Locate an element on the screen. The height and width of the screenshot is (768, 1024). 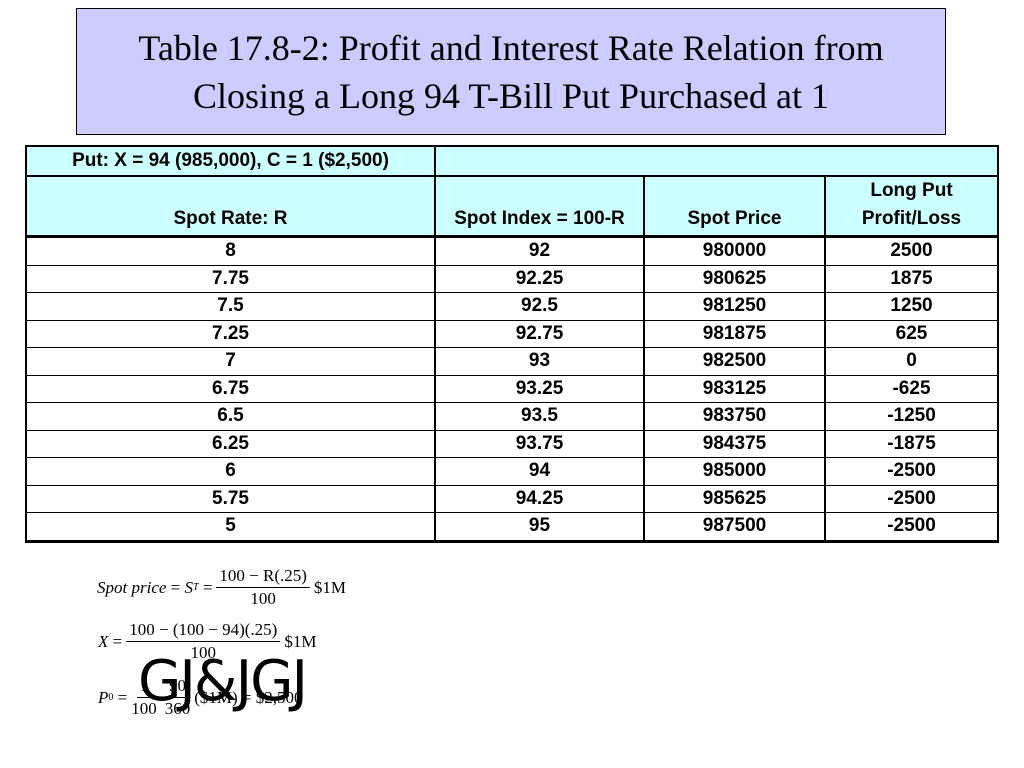
f2-denominator: 100 is located at coordinates (203, 652).